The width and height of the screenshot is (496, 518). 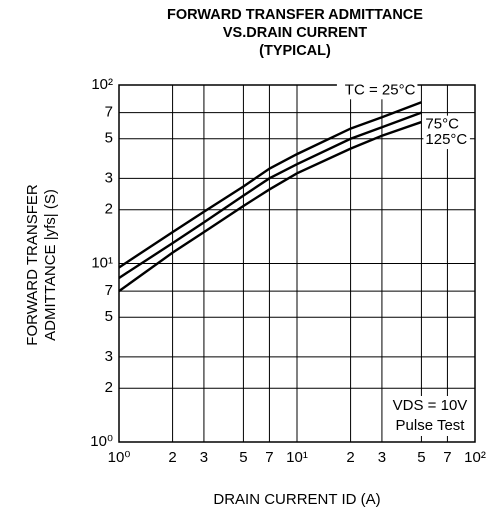 What do you see at coordinates (430, 405) in the screenshot?
I see `annotation: VDS = 10V` at bounding box center [430, 405].